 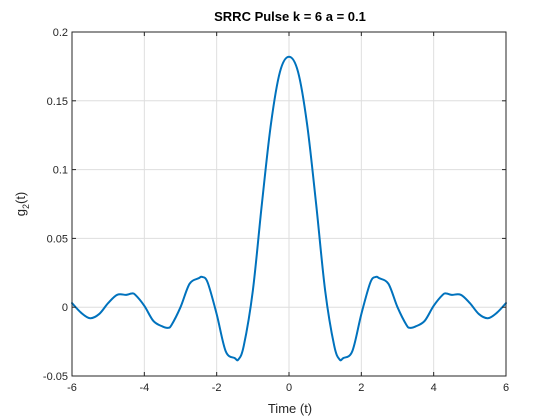 What do you see at coordinates (60, 171) in the screenshot?
I see `y-tick-label-3: 0.1` at bounding box center [60, 171].